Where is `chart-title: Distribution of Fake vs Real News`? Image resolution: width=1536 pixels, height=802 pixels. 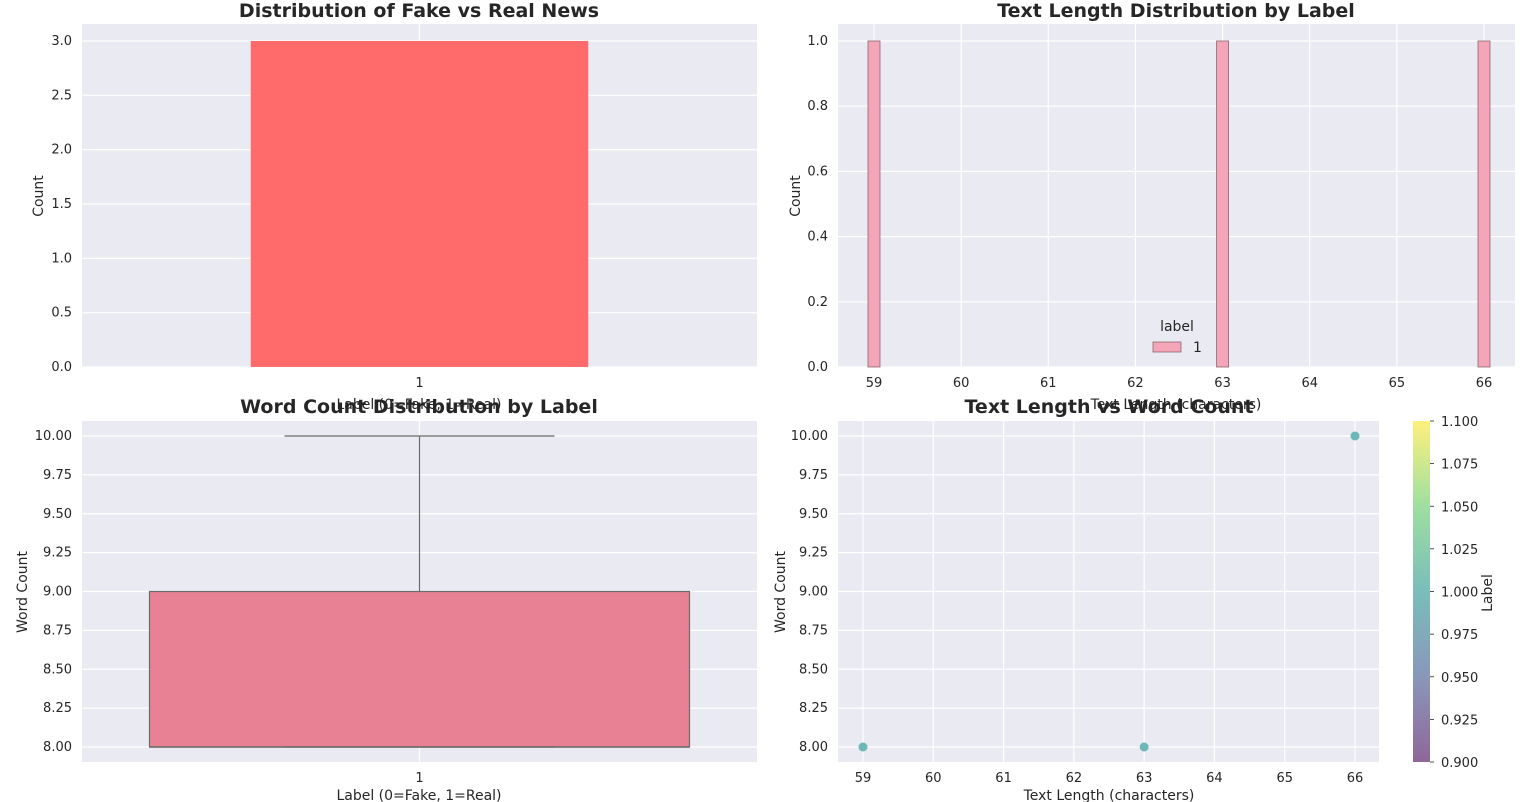
chart-title: Distribution of Fake vs Real News is located at coordinates (419, 11).